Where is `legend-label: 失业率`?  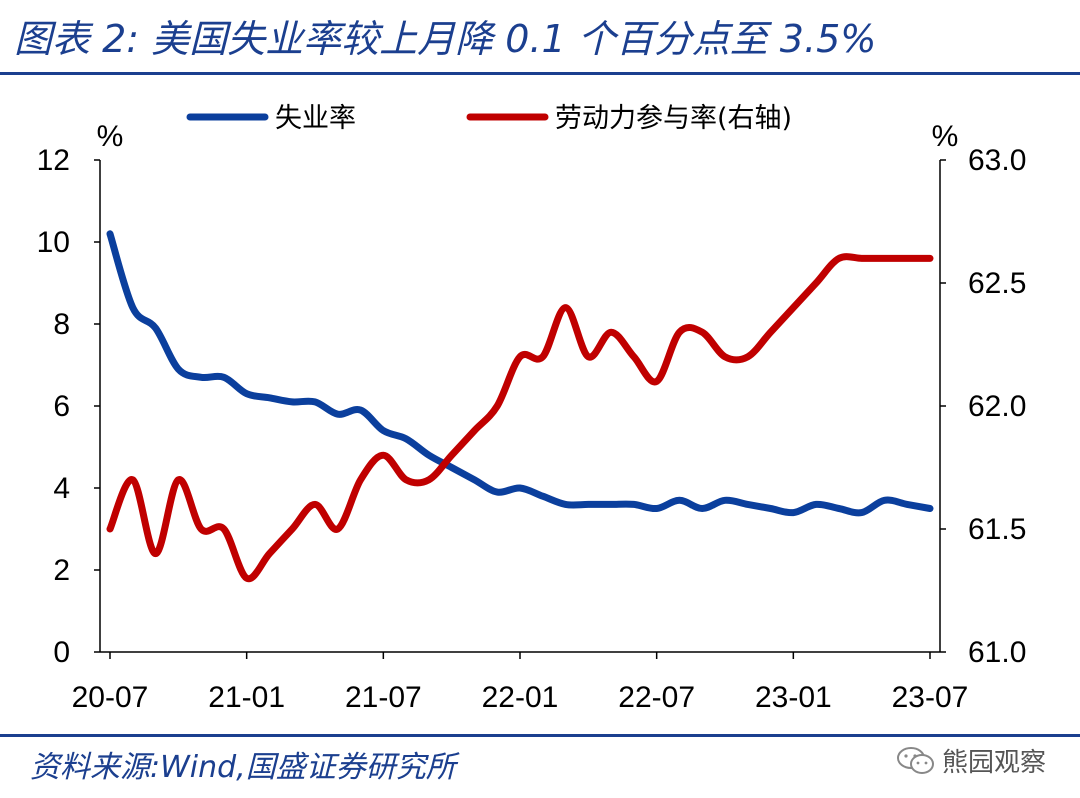 legend-label: 失业率 is located at coordinates (315, 118).